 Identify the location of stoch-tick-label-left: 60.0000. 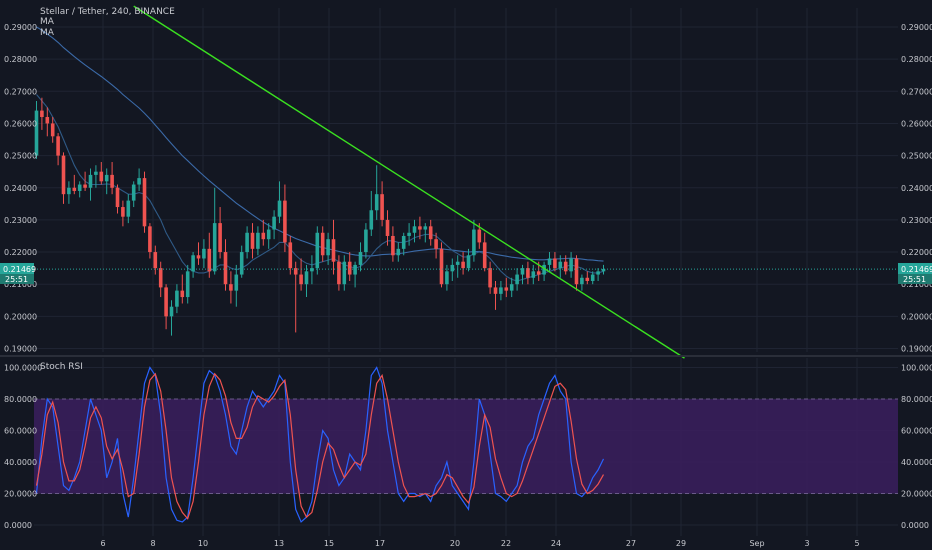
(20, 431).